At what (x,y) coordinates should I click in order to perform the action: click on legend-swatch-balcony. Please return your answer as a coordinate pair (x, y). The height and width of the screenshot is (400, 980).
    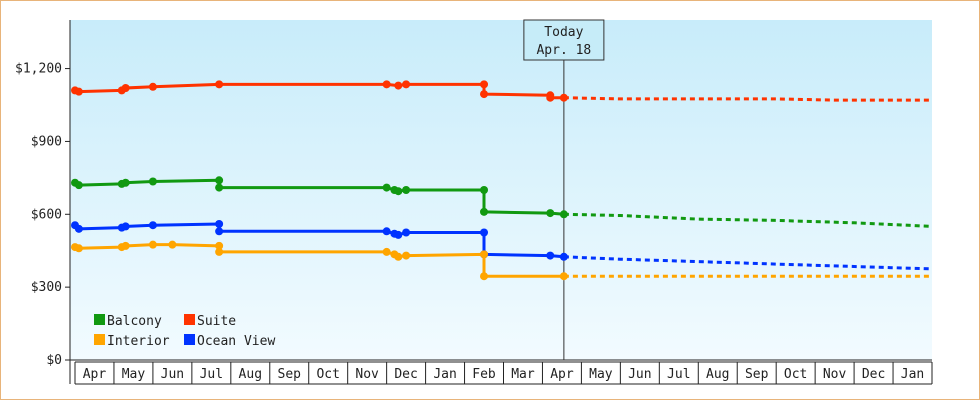
    Looking at the image, I should click on (99, 319).